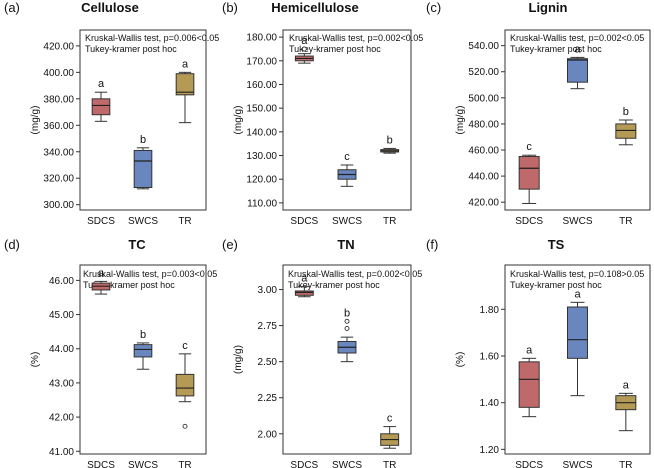 The width and height of the screenshot is (654, 468). Describe the element at coordinates (268, 398) in the screenshot. I see `y-tick-label: 2.25` at that location.